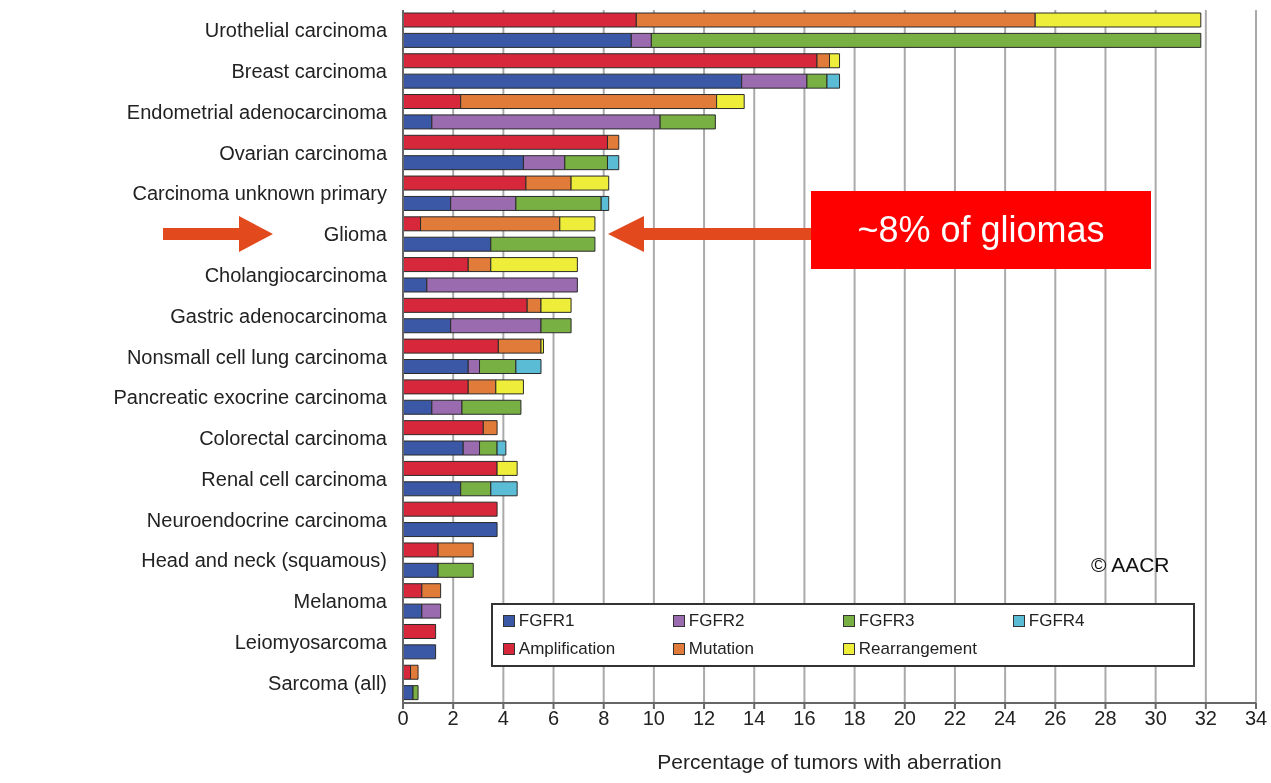 This screenshot has height=783, width=1271. What do you see at coordinates (1105, 718) in the screenshot?
I see `x-tick-label: 28` at bounding box center [1105, 718].